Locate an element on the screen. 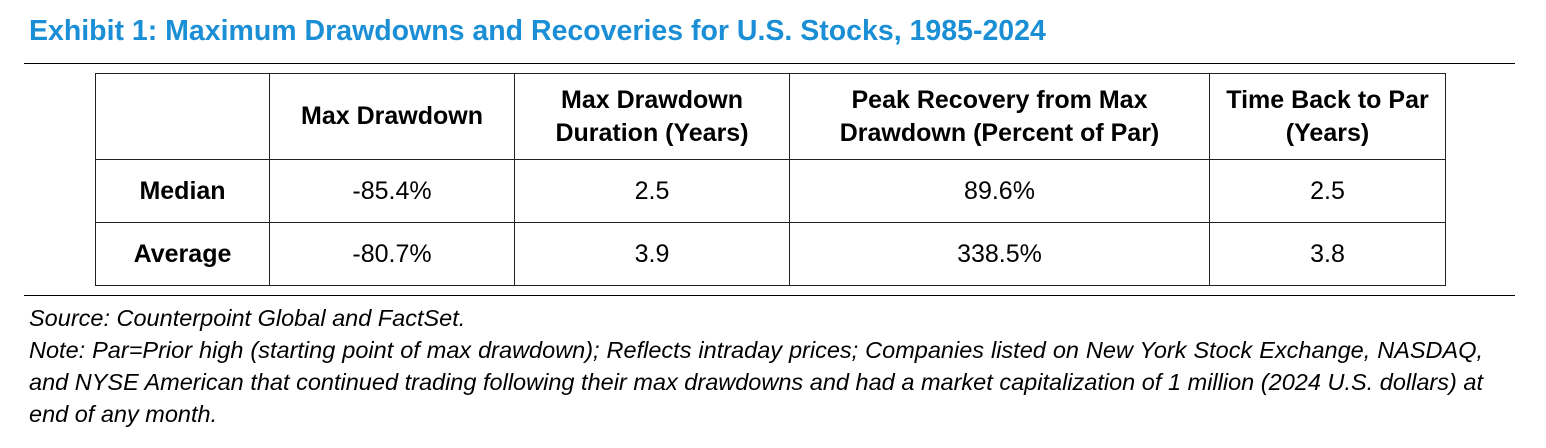  table-cell: 3.8 is located at coordinates (1327, 254).